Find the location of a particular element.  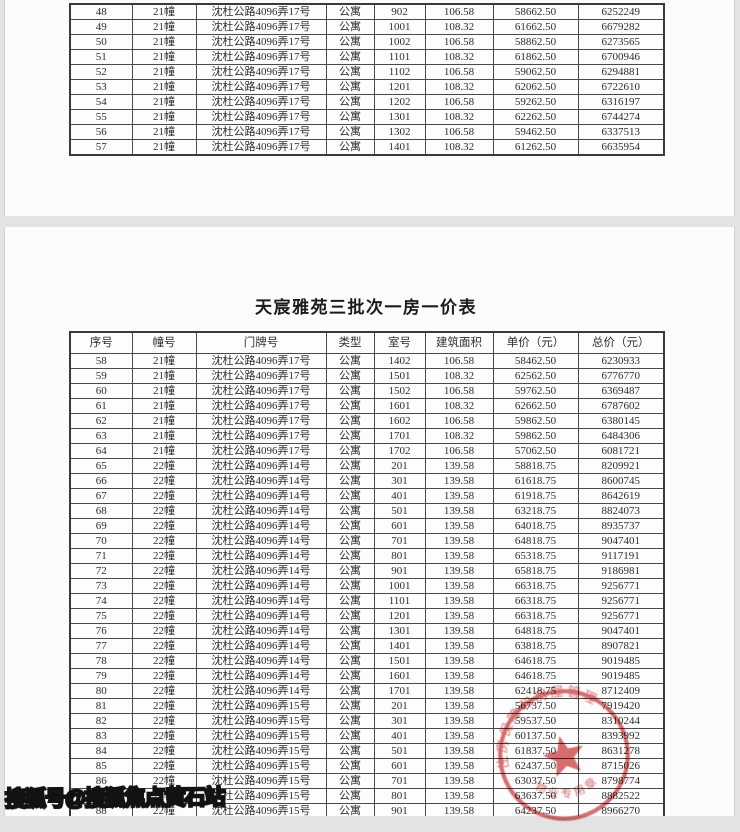

column-header: 单价（元） is located at coordinates (535, 342).